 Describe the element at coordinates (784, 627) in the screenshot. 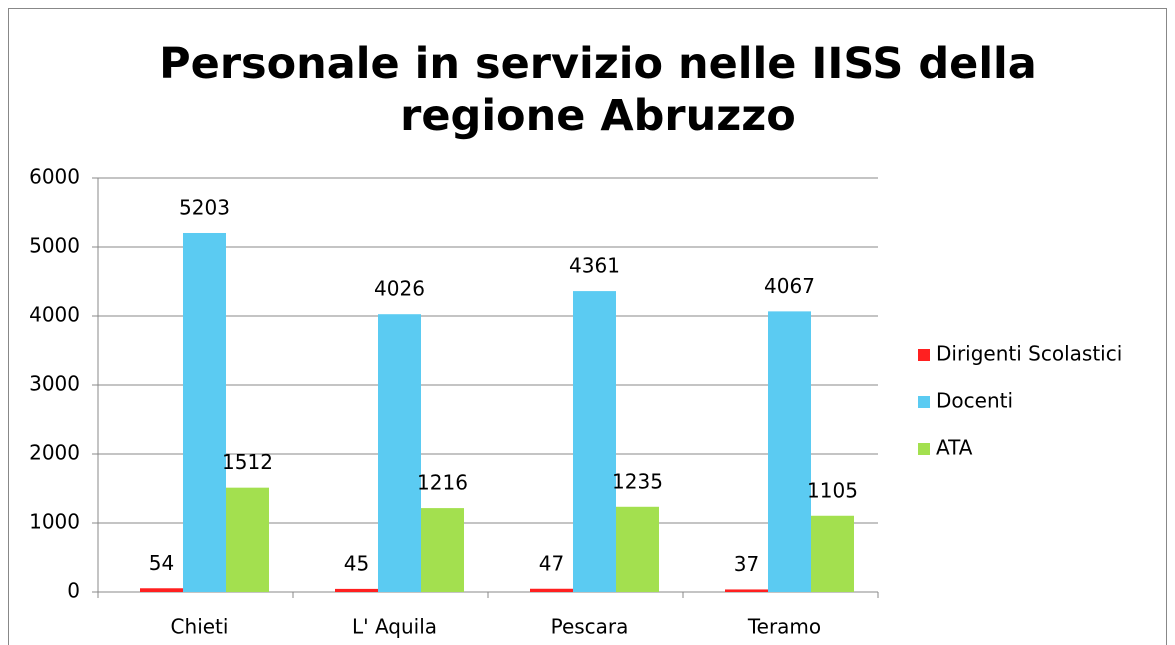

I see `x-tick-label: Teramo` at that location.